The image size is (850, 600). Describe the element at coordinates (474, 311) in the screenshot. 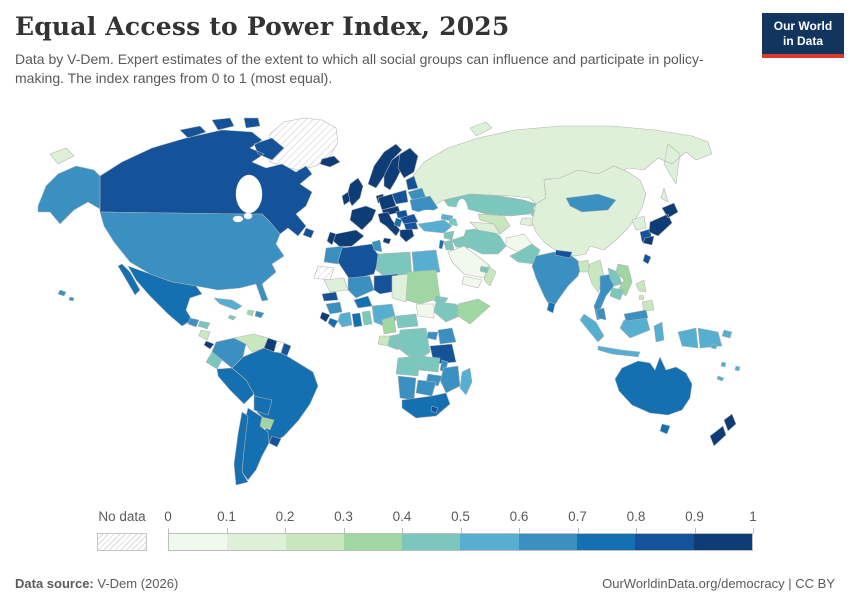

I see `country-somalia` at that location.